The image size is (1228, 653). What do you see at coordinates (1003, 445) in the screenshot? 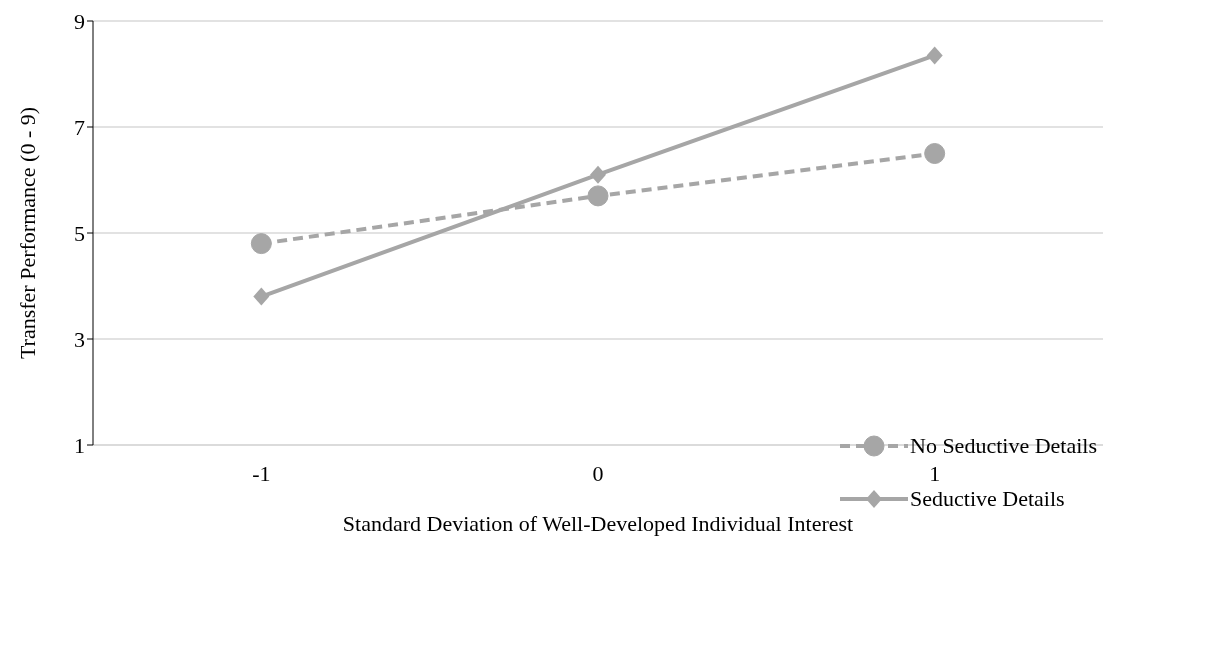
I see `legend-label: No Seductive Details` at bounding box center [1003, 445].